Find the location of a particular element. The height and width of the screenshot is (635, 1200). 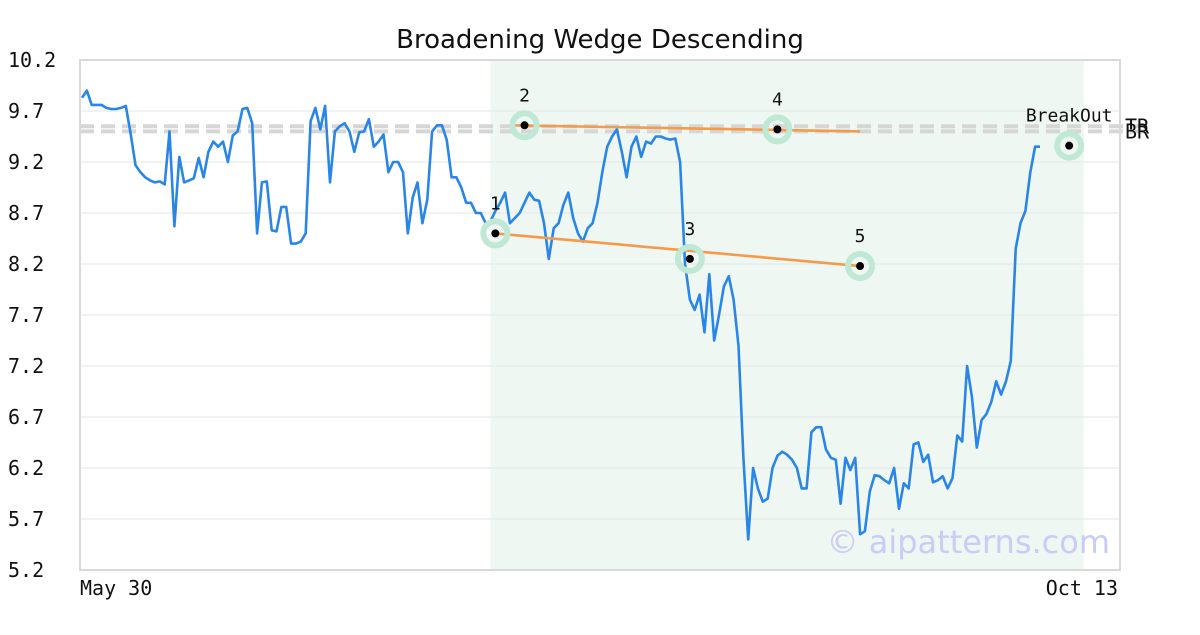

marker-ring-breakout is located at coordinates (1069, 145).